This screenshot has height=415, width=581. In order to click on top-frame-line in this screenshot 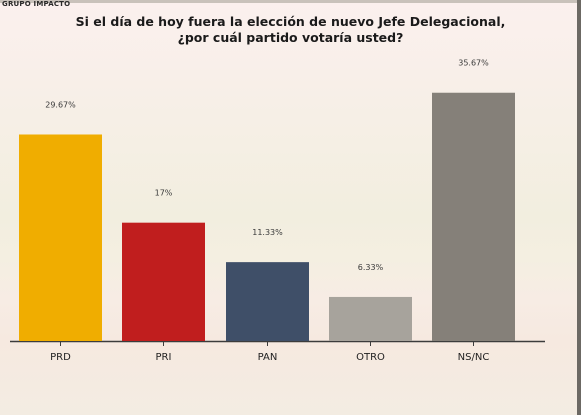, I will do `click(290, 1)`.